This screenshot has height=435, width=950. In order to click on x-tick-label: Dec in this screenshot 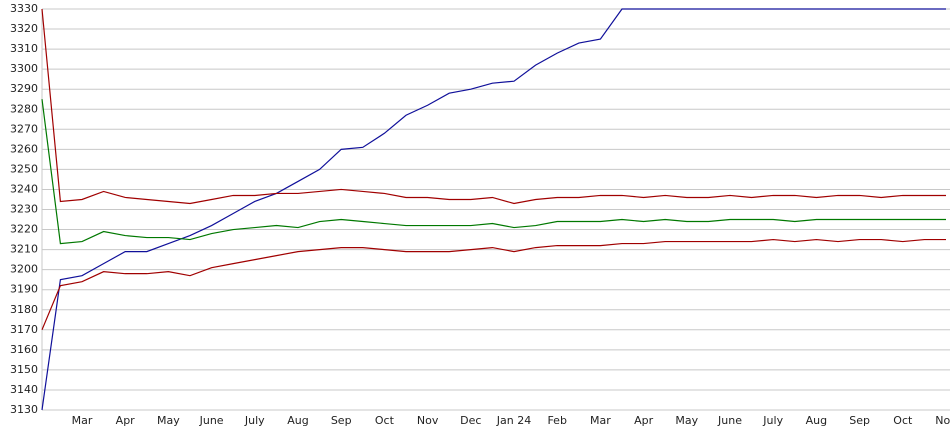, I will do `click(470, 420)`.